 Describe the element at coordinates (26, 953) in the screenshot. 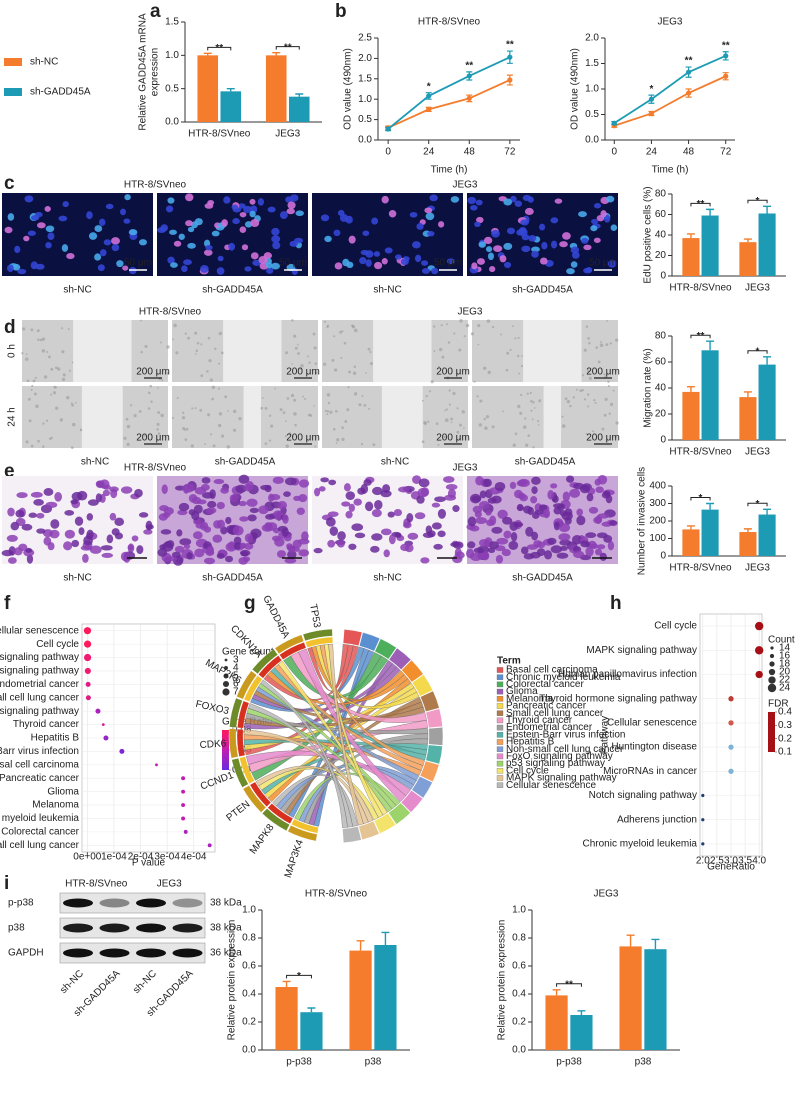

I see `protein-label: GAPDH` at that location.